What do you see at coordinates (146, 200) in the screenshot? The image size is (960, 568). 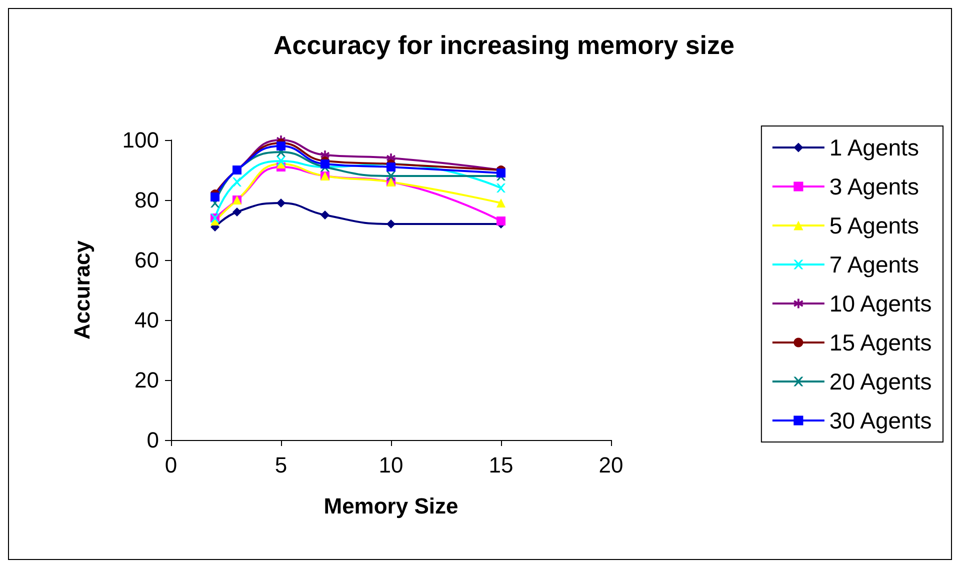 I see `y-tick-label: 80` at bounding box center [146, 200].